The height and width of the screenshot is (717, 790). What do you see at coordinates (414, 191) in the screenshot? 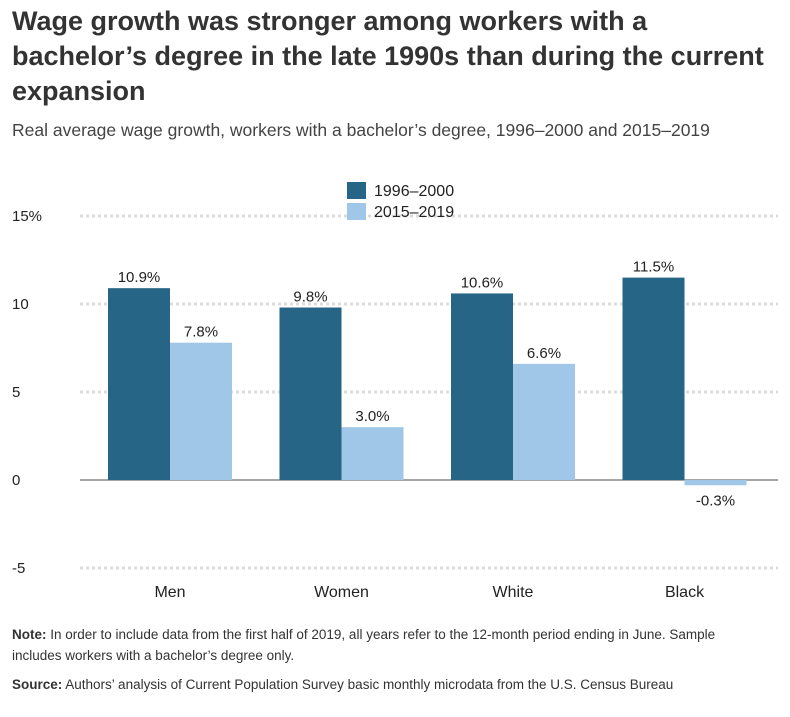
I see `legend-label: 1996–2000` at bounding box center [414, 191].